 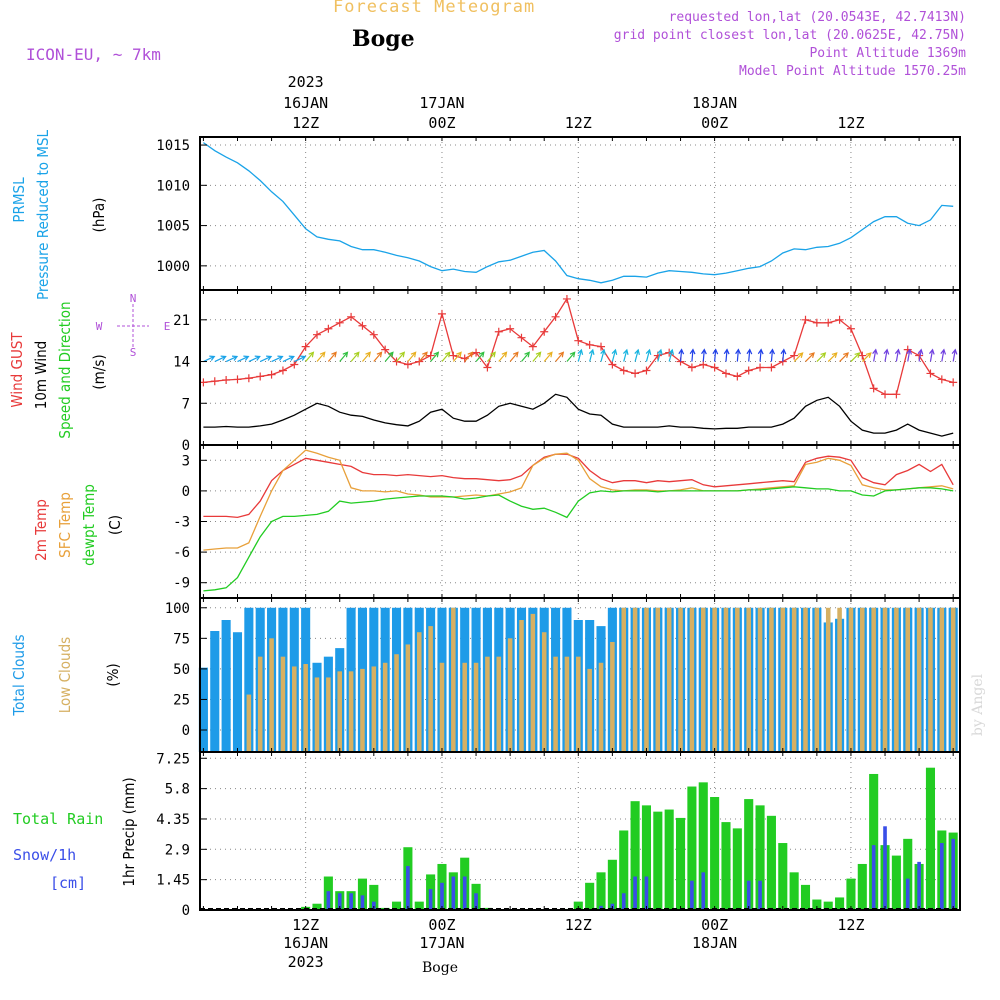 What do you see at coordinates (173, 227) in the screenshot?
I see `pressure-y-tick-label: 1005` at bounding box center [173, 227].